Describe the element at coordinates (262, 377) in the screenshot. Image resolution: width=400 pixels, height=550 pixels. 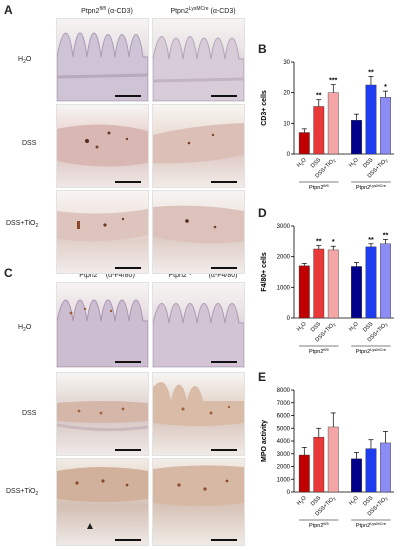
I see `panel-label-e: E` at that location.